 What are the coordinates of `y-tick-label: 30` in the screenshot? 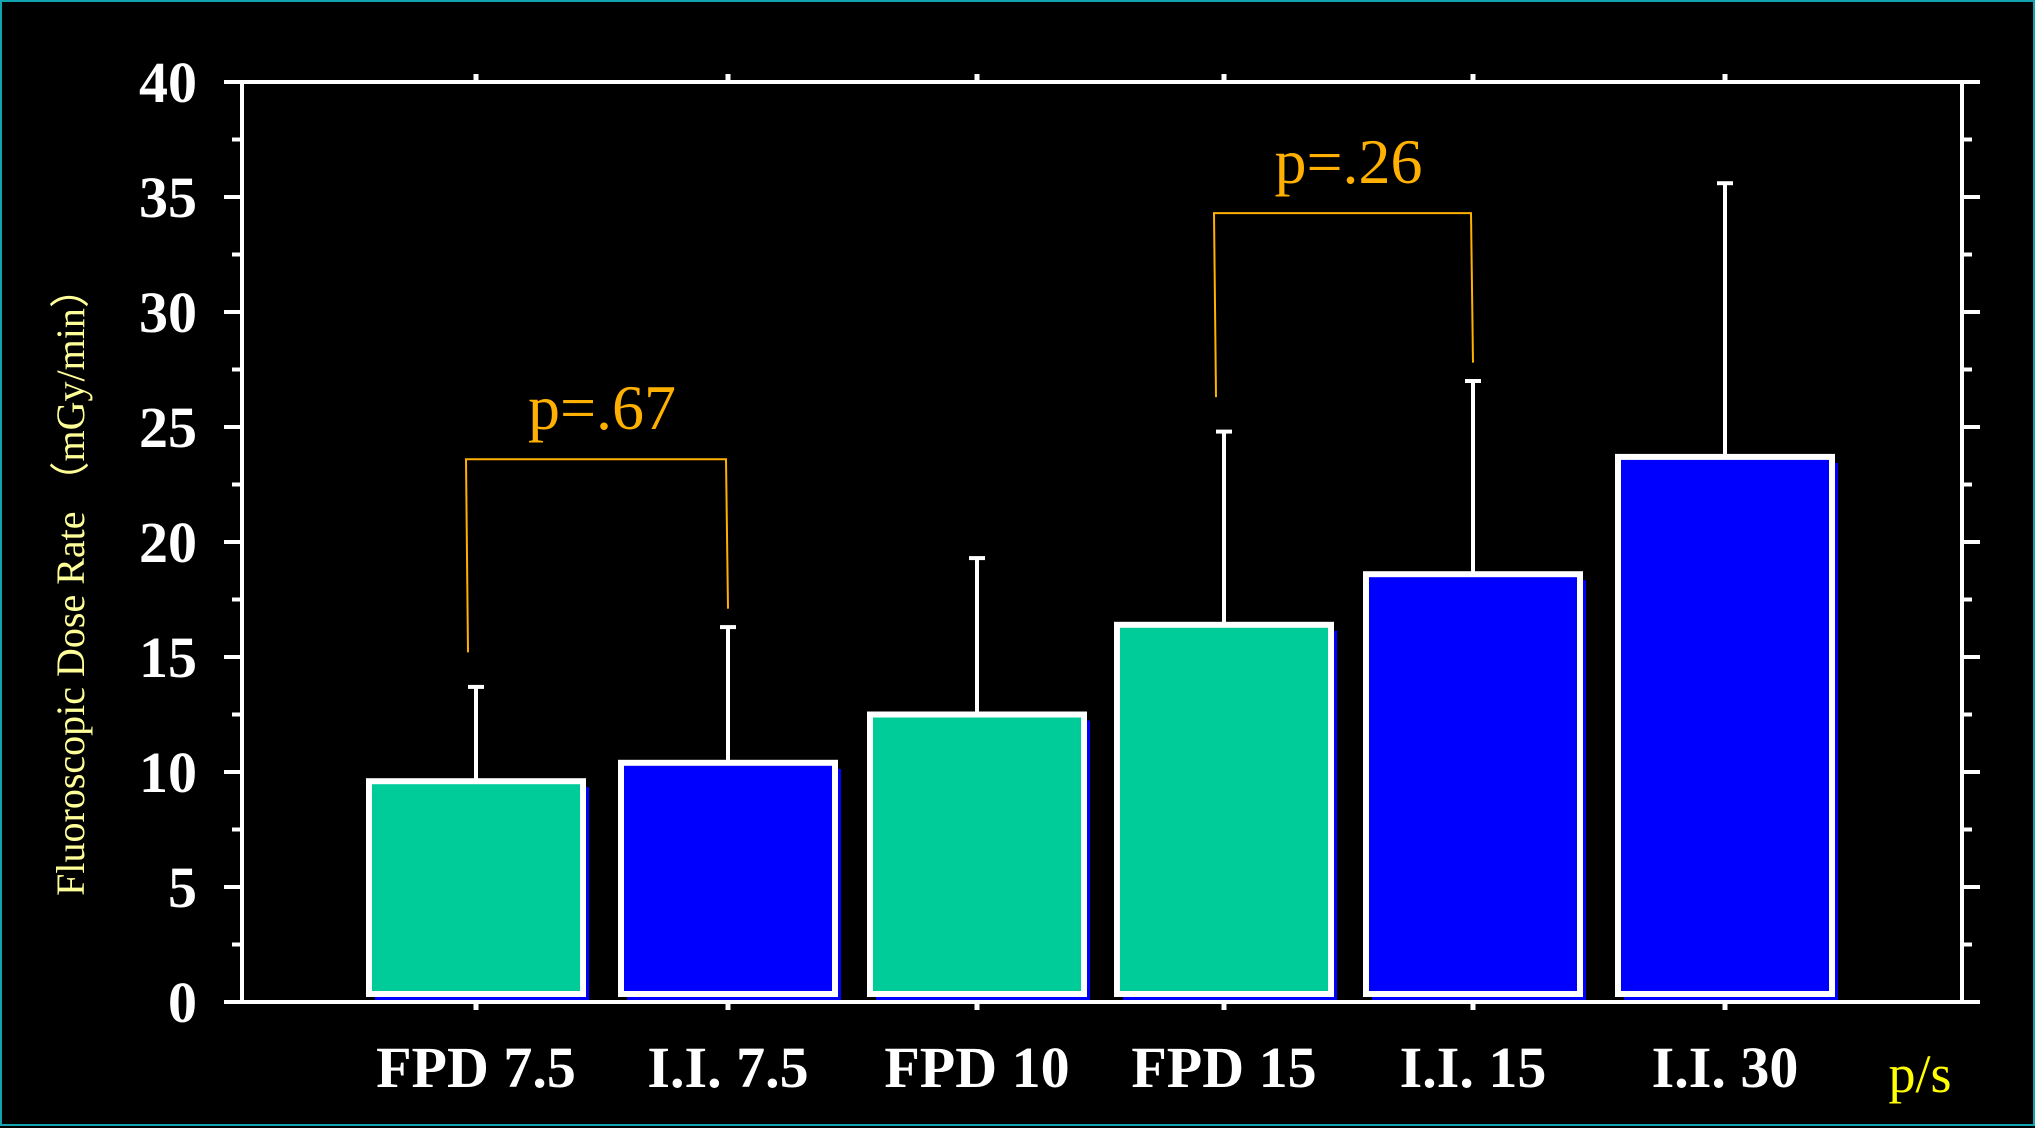 It's located at (168, 312).